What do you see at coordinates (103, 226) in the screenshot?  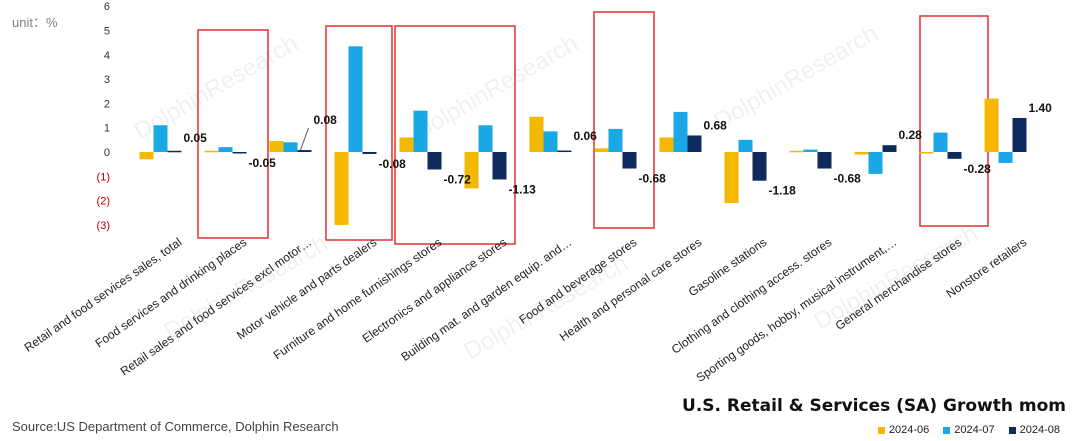 I see `y-tick-label: (3)` at bounding box center [103, 226].